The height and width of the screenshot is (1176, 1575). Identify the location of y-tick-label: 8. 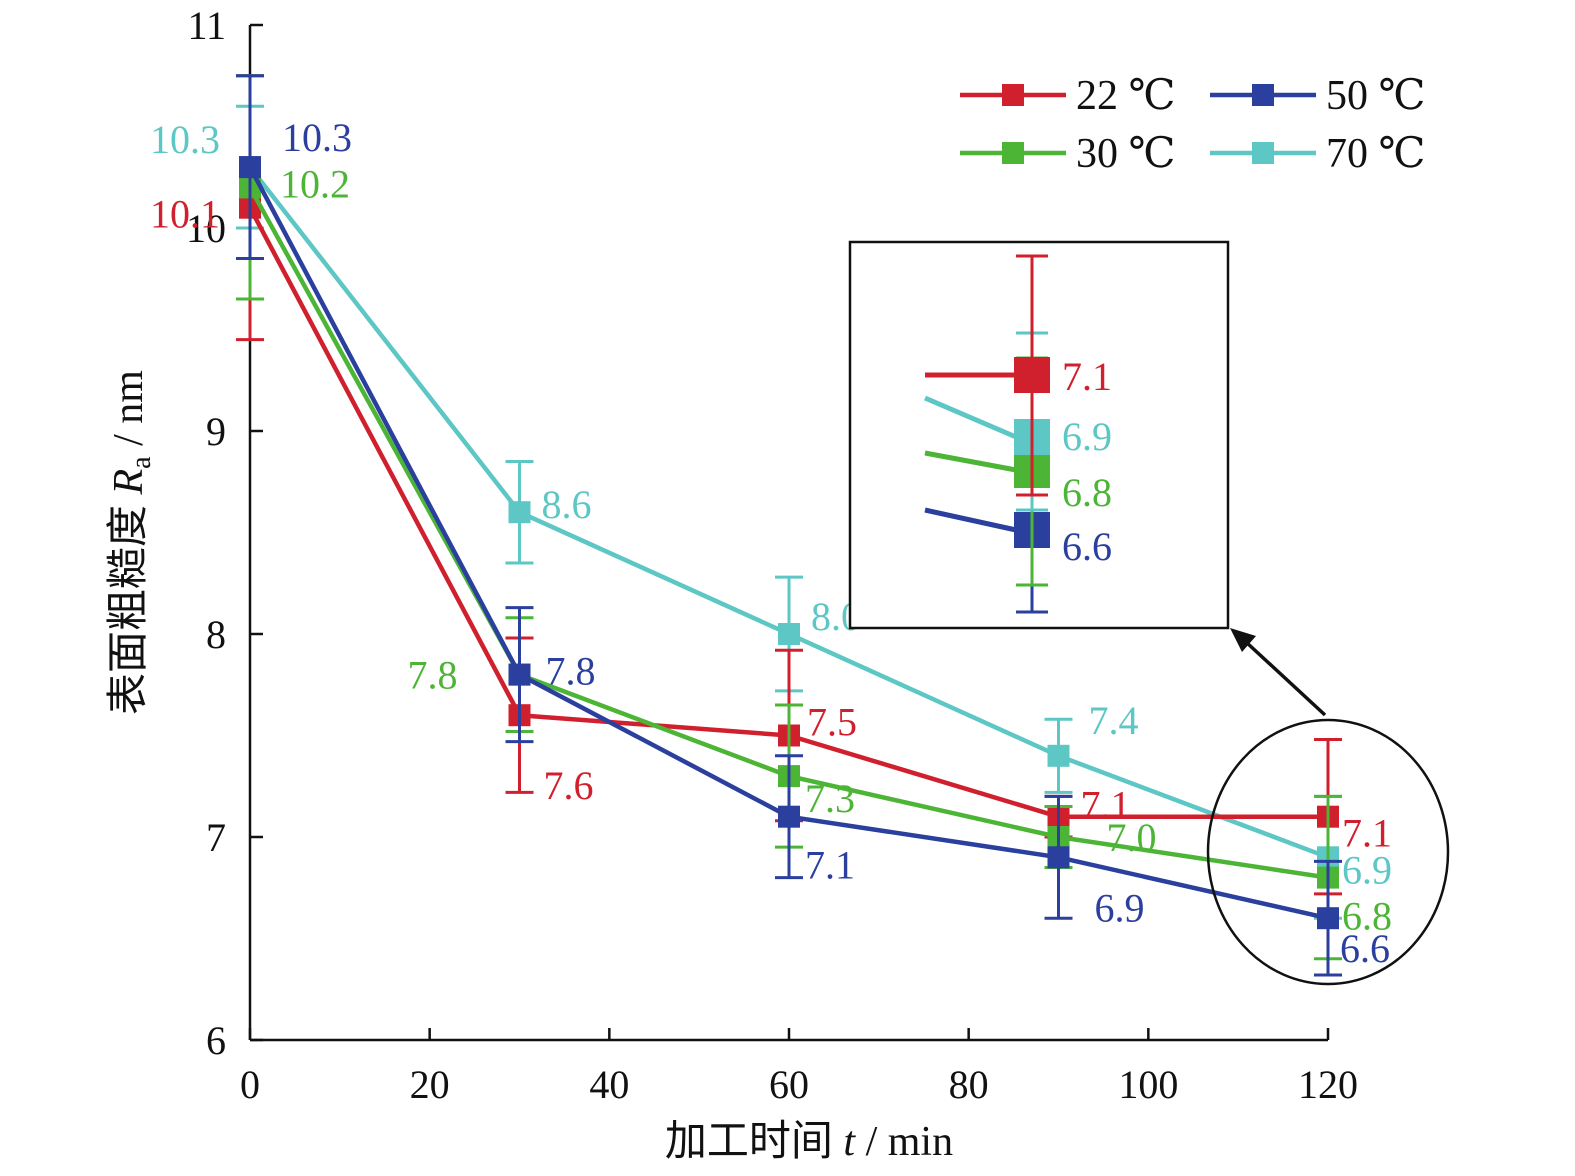
(216, 634).